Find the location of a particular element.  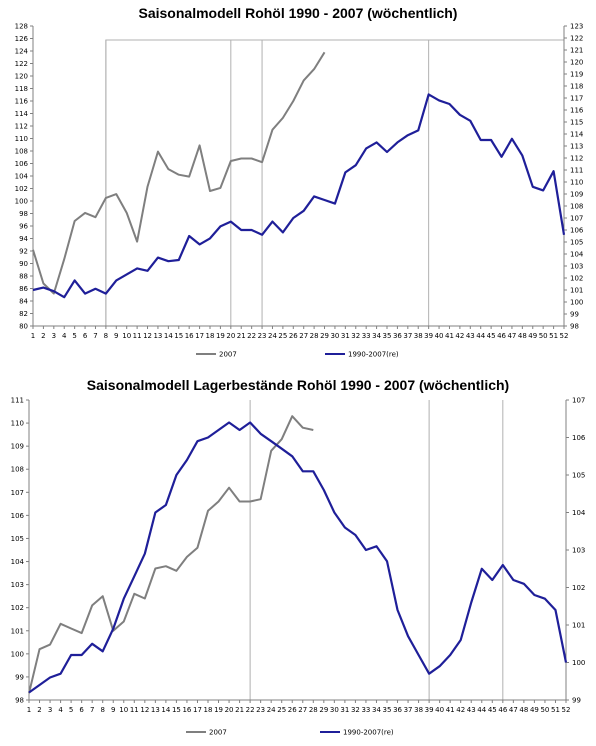

y-tick-label-left: 106 is located at coordinates (22, 164).